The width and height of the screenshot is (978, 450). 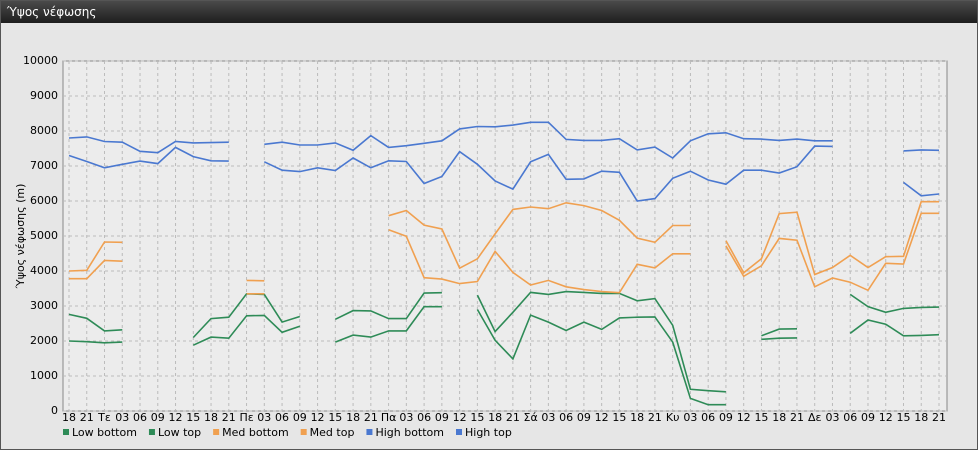 What do you see at coordinates (389, 417) in the screenshot?
I see `x-tick-label: Πα` at bounding box center [389, 417].